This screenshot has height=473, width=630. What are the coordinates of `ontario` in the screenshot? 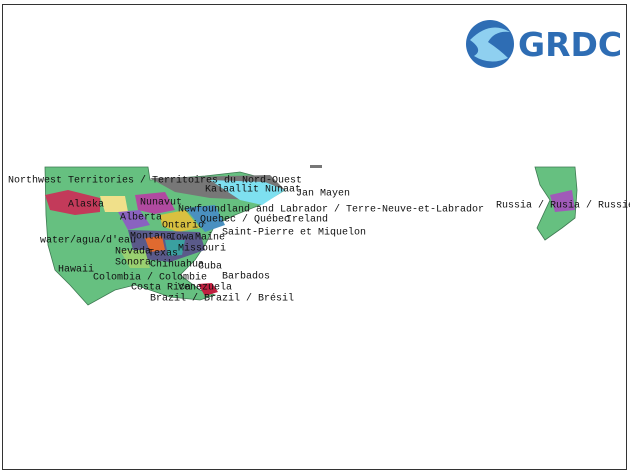 It's located at (180, 221).